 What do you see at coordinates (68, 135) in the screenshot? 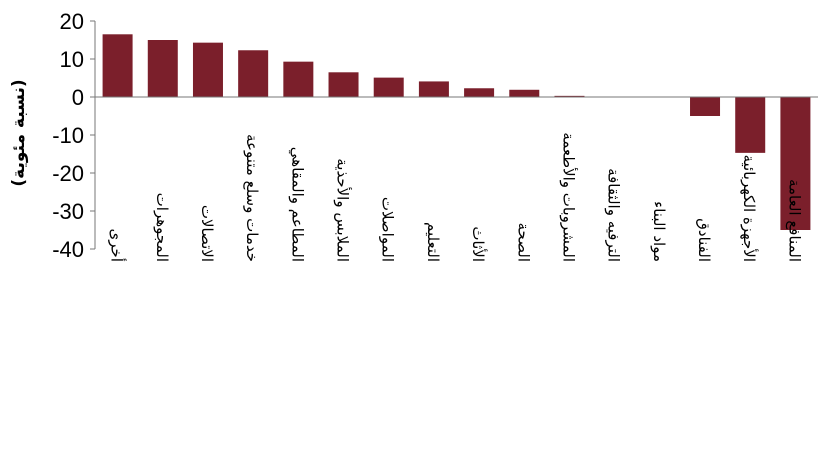
I see `y-tick-label: -10` at bounding box center [68, 135].